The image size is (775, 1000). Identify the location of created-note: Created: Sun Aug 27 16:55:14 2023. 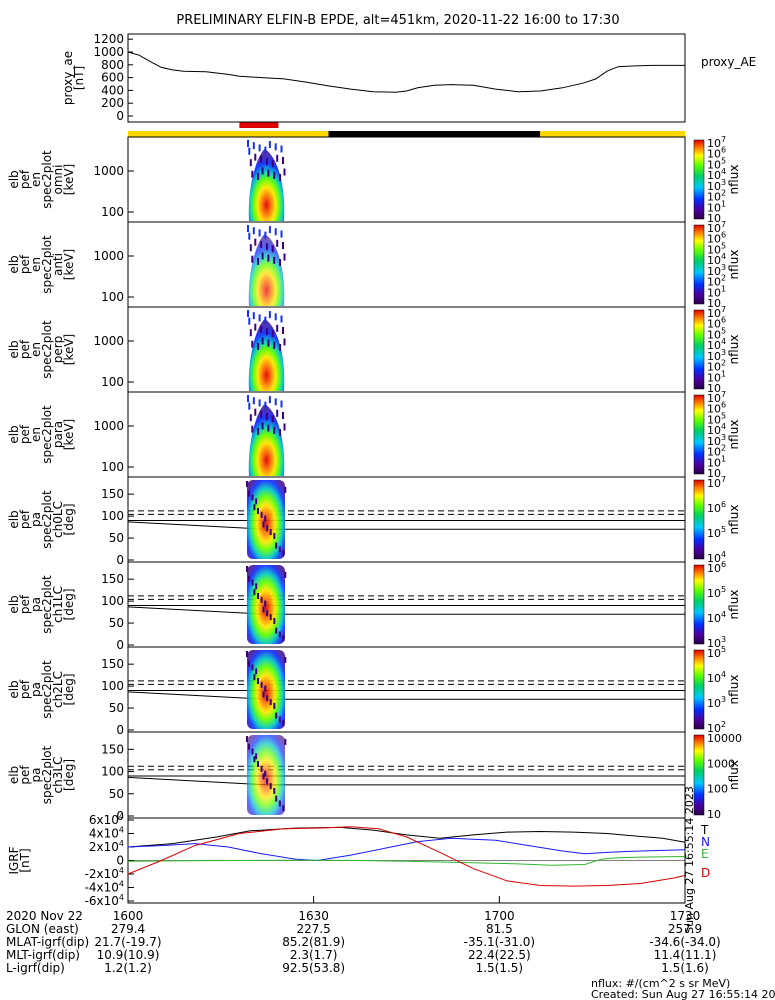
(683, 994).